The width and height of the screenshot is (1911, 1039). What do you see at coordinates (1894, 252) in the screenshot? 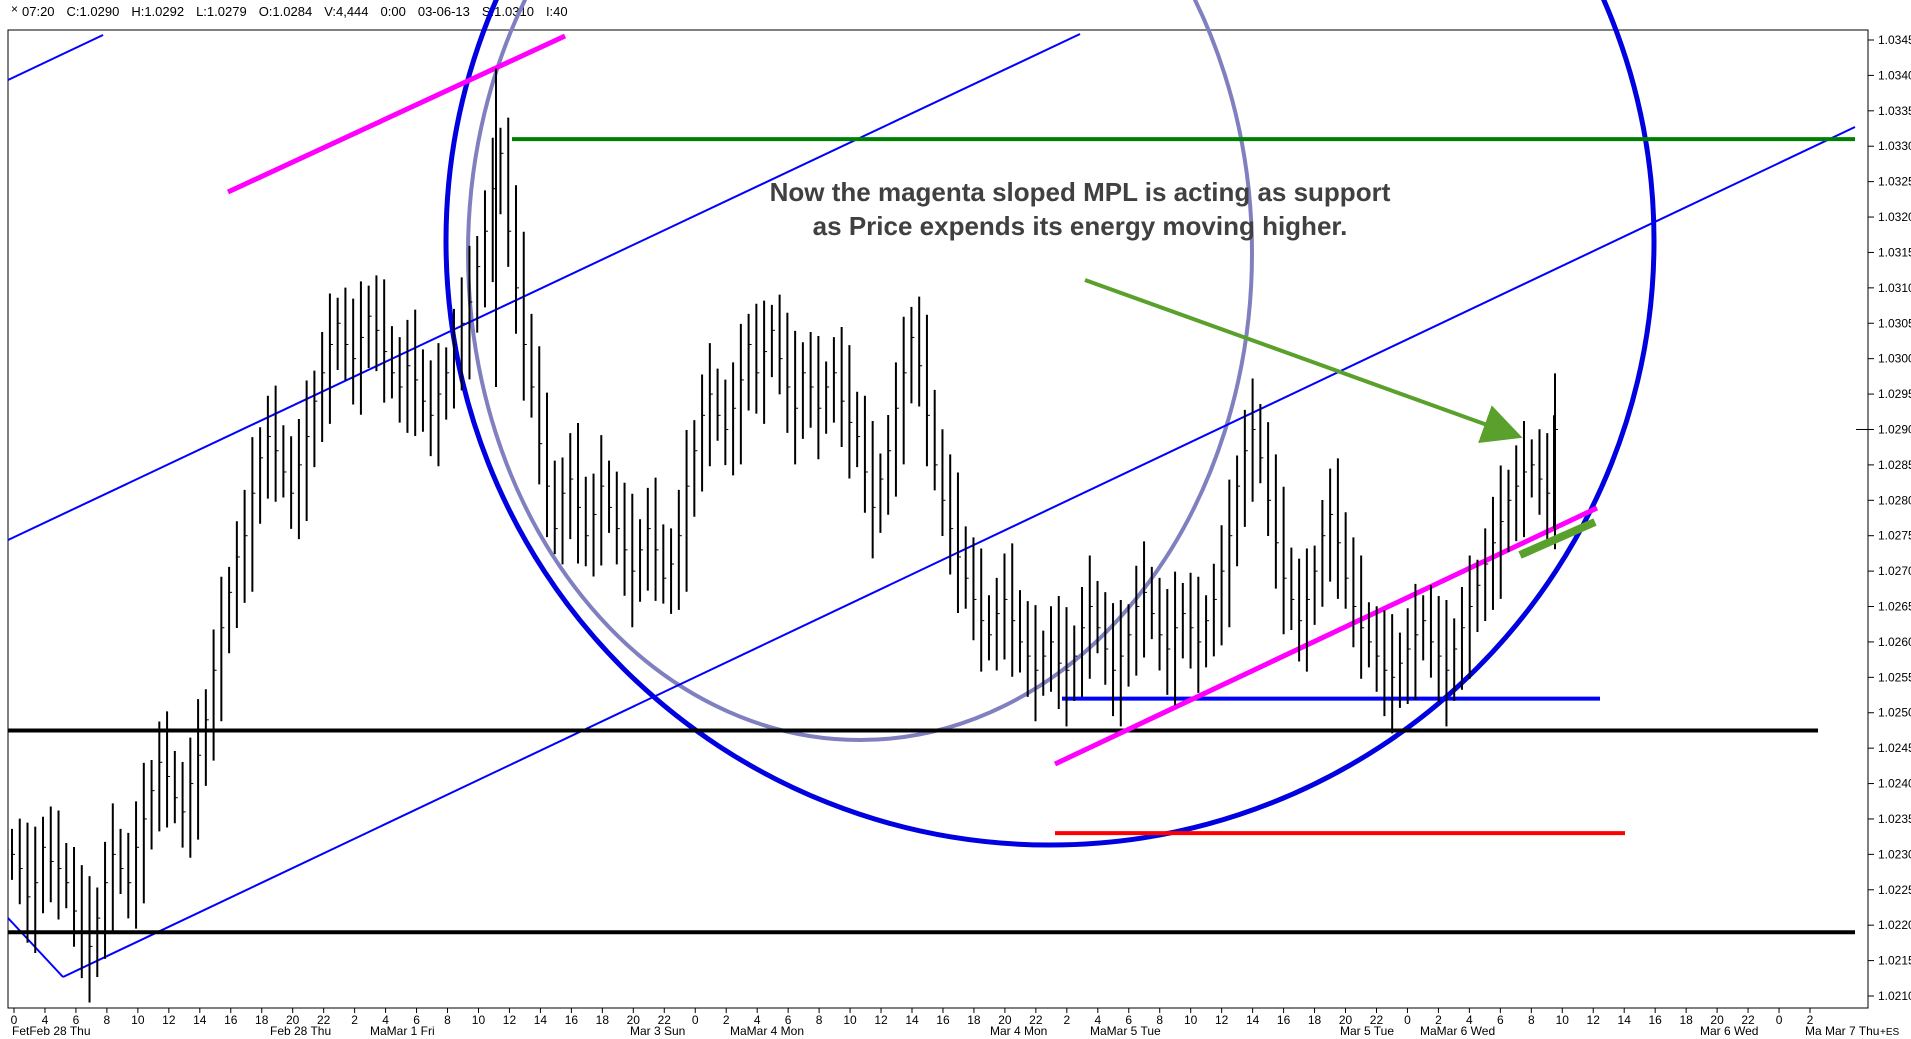
I see `y-tick-label: 1.0315` at bounding box center [1894, 252].